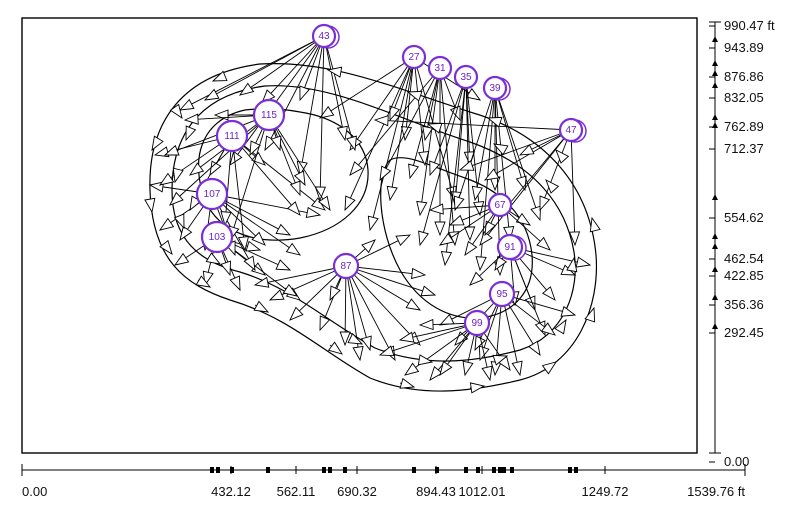  I want to click on edge-115-7-arrowhead, so click(276, 143).